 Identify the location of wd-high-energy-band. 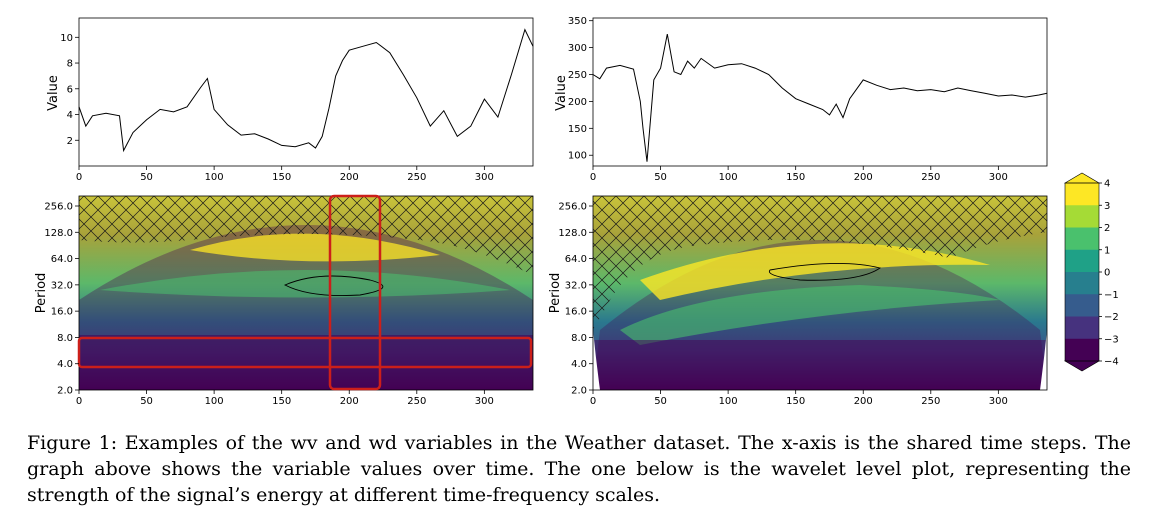
(815, 271).